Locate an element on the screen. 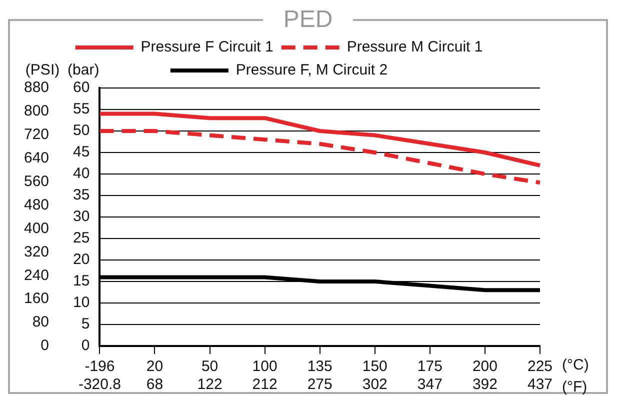  x-tick-label: 135 275 is located at coordinates (319, 376).